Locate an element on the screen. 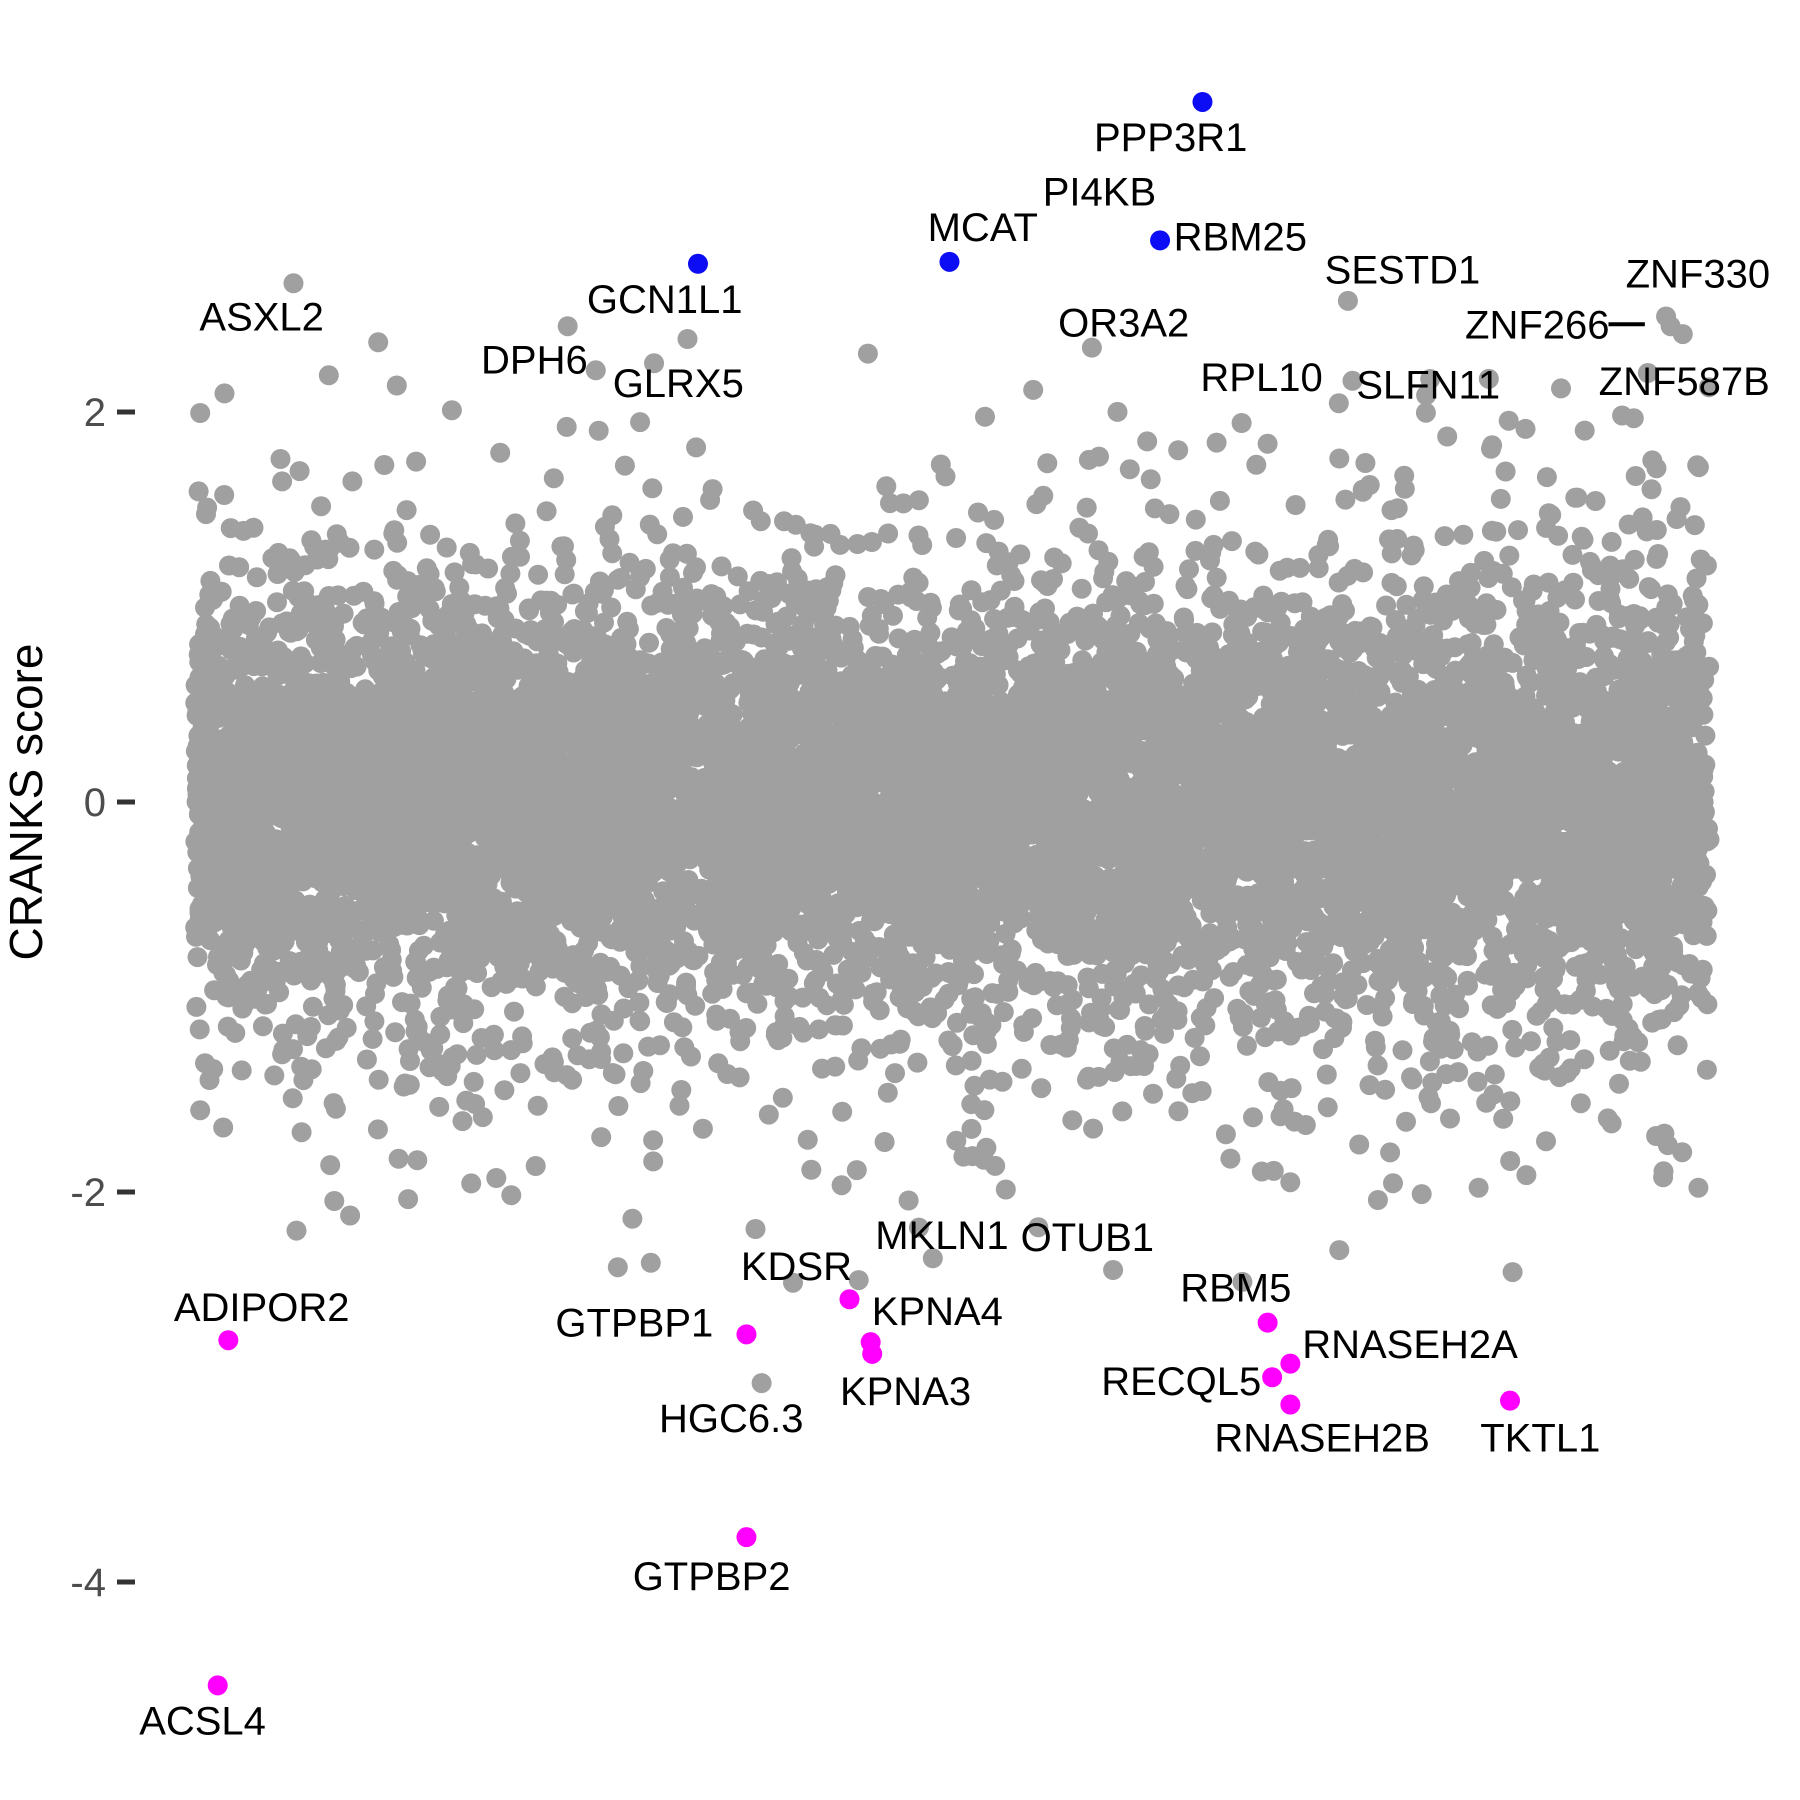  y-axis-title: CRANKS score is located at coordinates (26, 802).